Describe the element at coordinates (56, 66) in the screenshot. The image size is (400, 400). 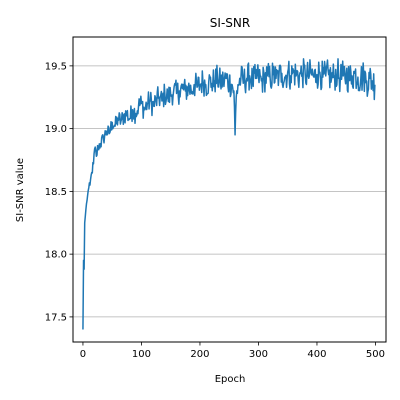
I see `y-tick-label: 19.5` at that location.